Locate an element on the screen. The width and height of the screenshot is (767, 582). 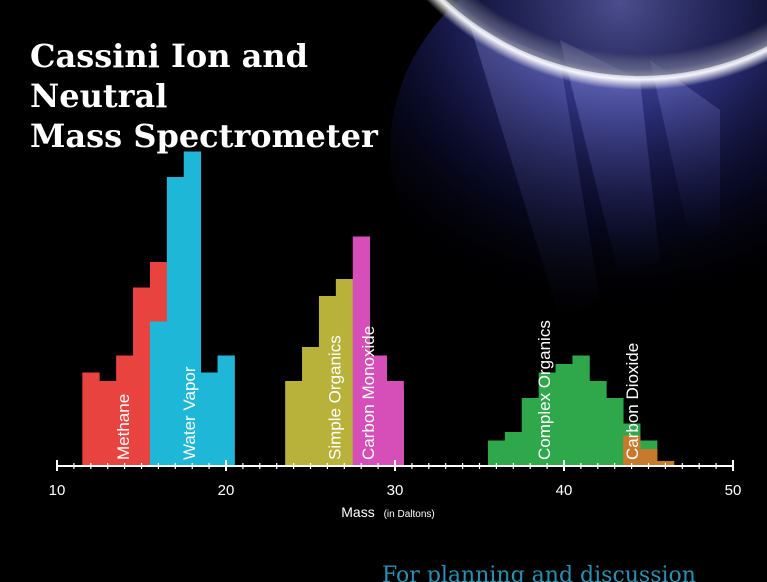
x-tick-label-40: 40 is located at coordinates (564, 490).